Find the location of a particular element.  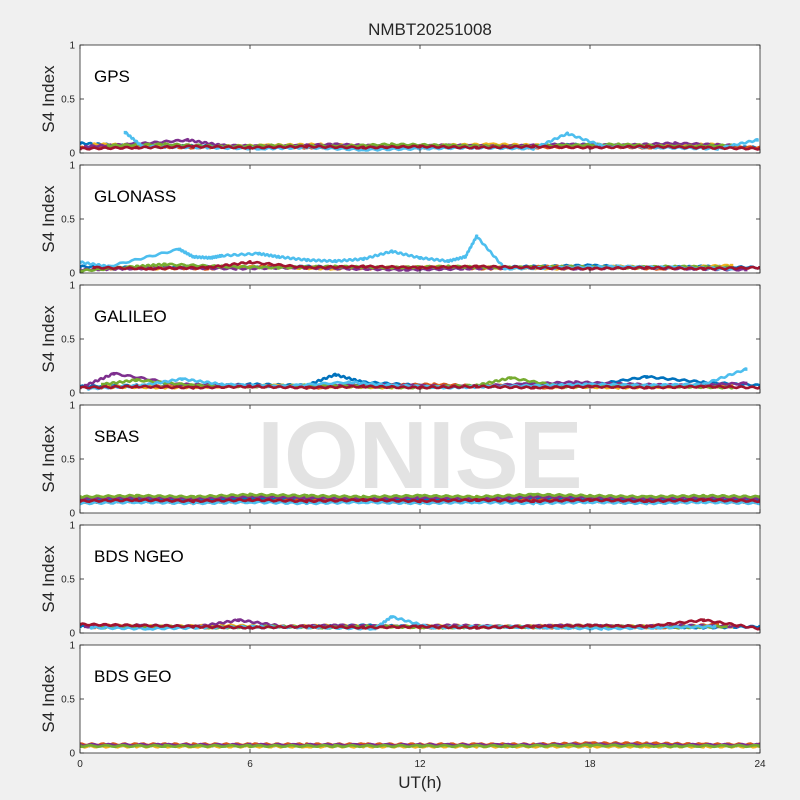

panel-label: GALILEO is located at coordinates (130, 316).